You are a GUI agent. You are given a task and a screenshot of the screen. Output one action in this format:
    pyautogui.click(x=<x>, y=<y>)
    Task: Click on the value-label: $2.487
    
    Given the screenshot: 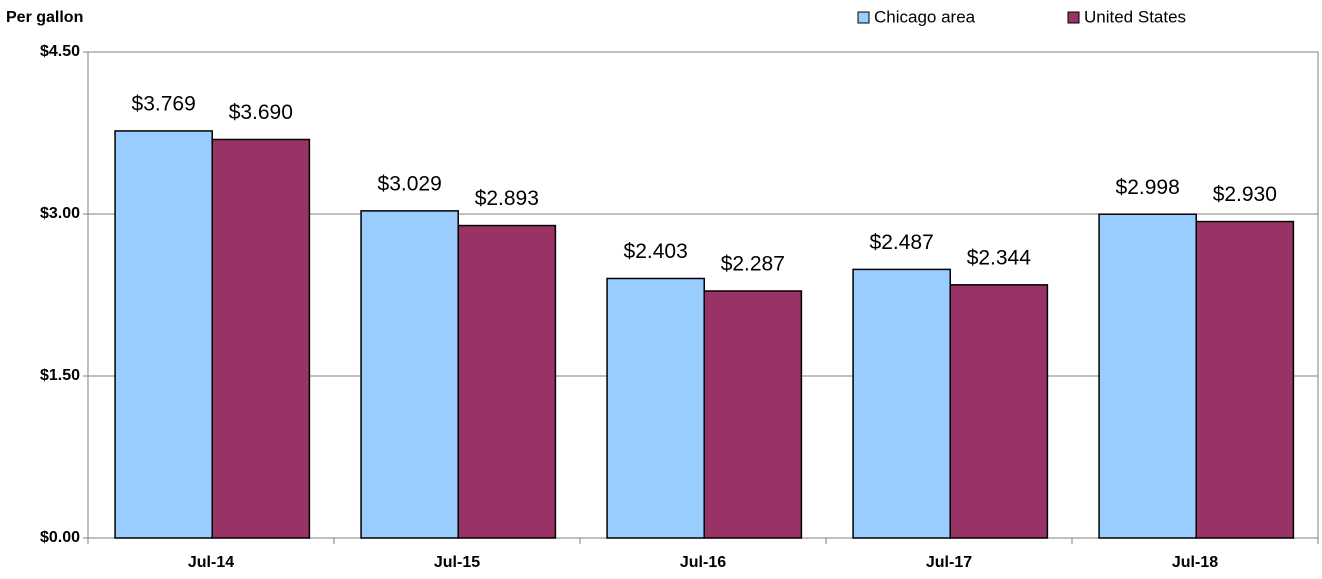 What is the action you would take?
    pyautogui.click(x=902, y=242)
    